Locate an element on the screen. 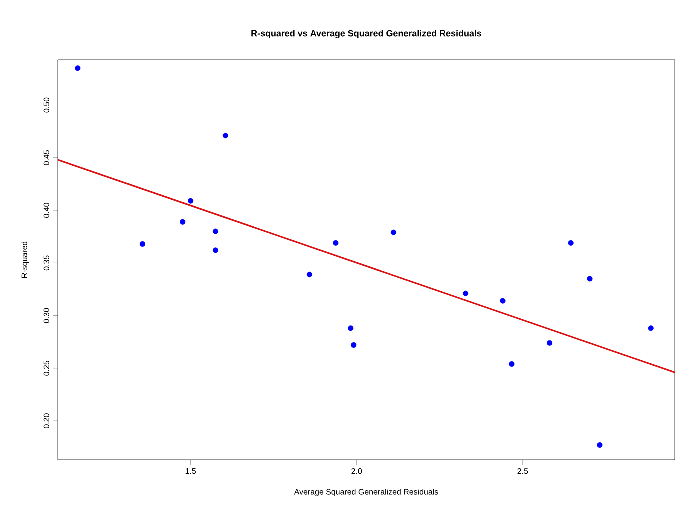 This screenshot has width=695, height=522. chart-title: R-squared vs Average Squared Generalized Residuals is located at coordinates (367, 34).